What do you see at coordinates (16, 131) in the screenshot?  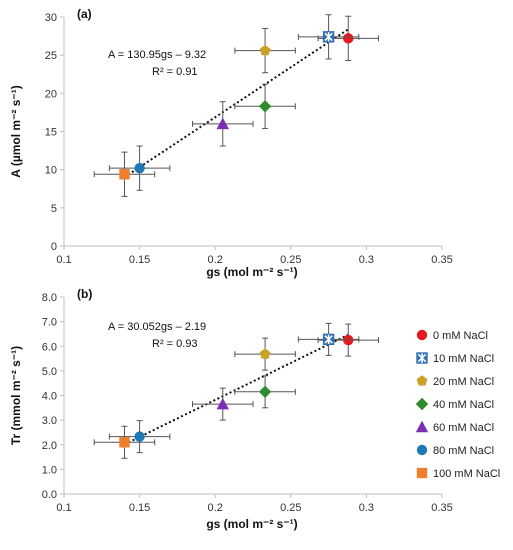 I see `y-axis-title: A (µmol m⁻² s⁻¹)` at bounding box center [16, 131].